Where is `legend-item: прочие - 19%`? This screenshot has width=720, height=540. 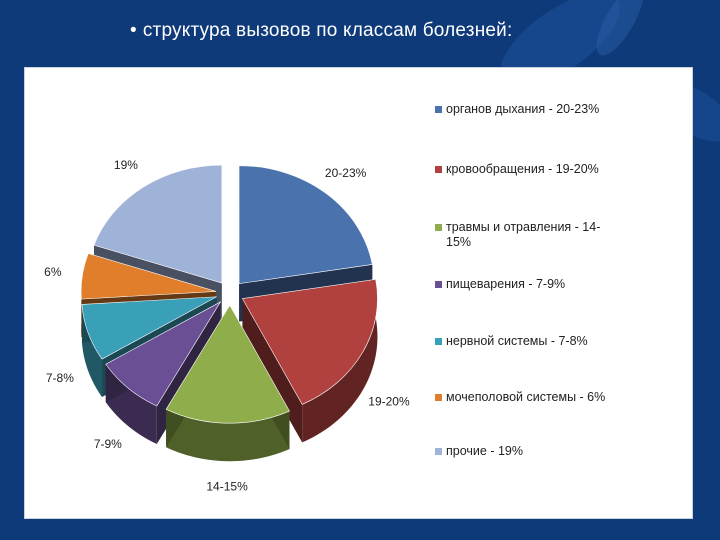 legend-item: прочие - 19% is located at coordinates (520, 451).